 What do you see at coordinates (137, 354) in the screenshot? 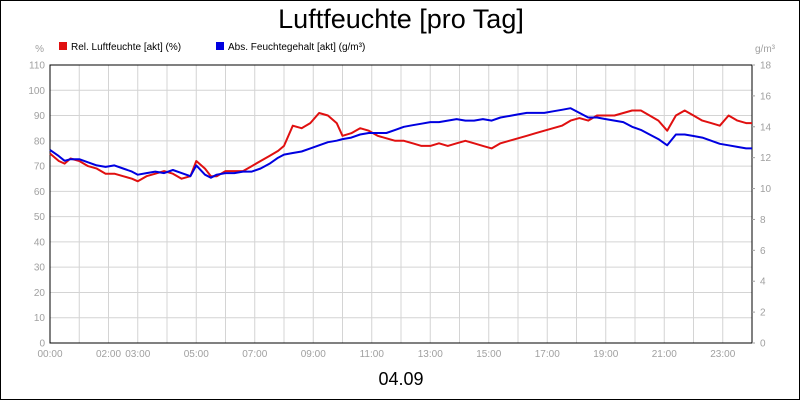
I see `x-tick-label: 03:00` at bounding box center [137, 354].